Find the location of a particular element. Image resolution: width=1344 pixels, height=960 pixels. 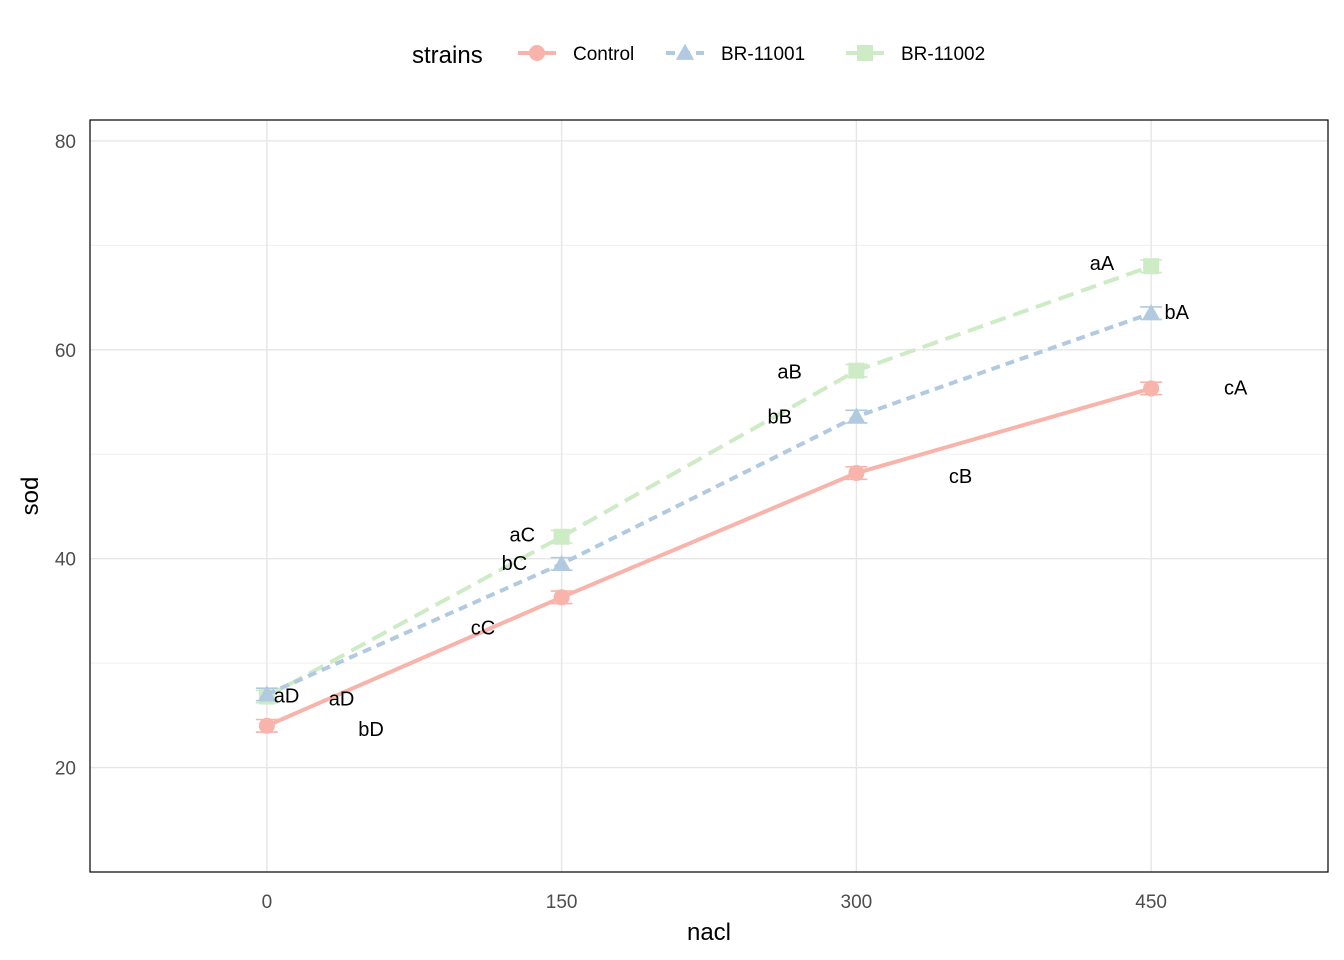

y-tick-label: 20 is located at coordinates (65, 769).